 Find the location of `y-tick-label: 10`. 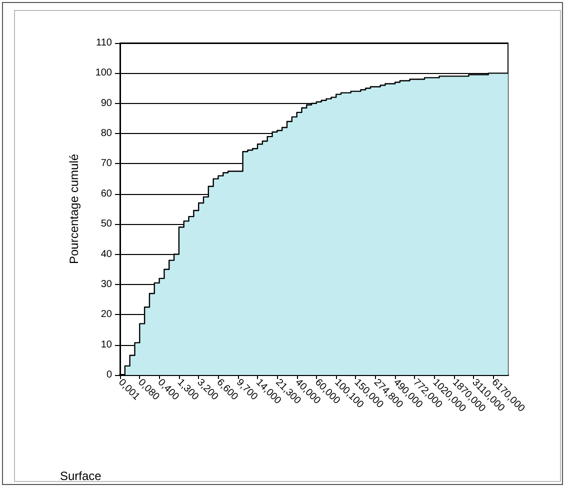

y-tick-label: 10 is located at coordinates (106, 344).